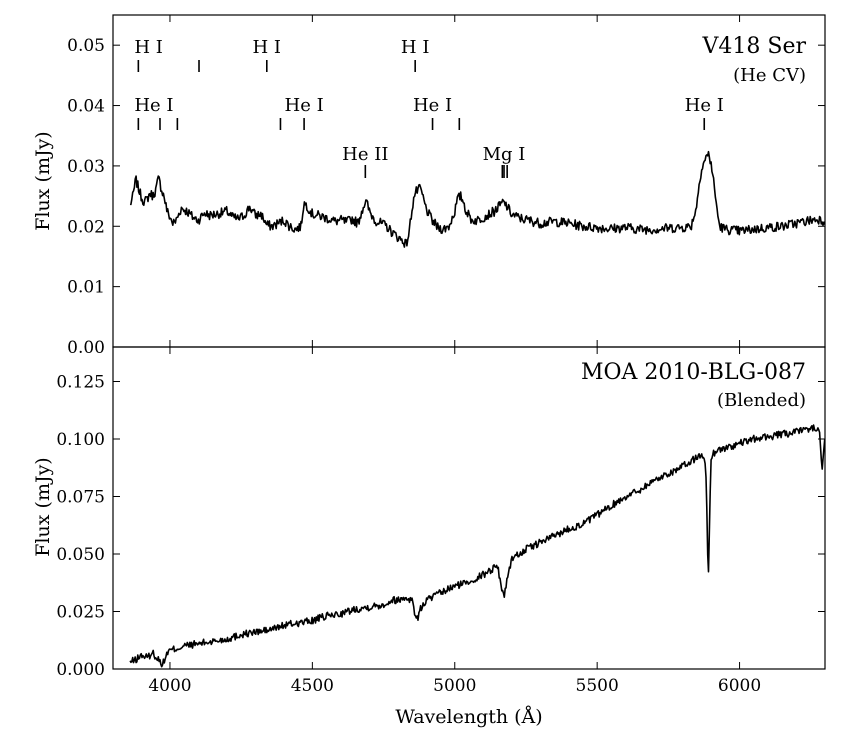  What do you see at coordinates (267, 47) in the screenshot?
I see `line-id-label-1: H I` at bounding box center [267, 47].